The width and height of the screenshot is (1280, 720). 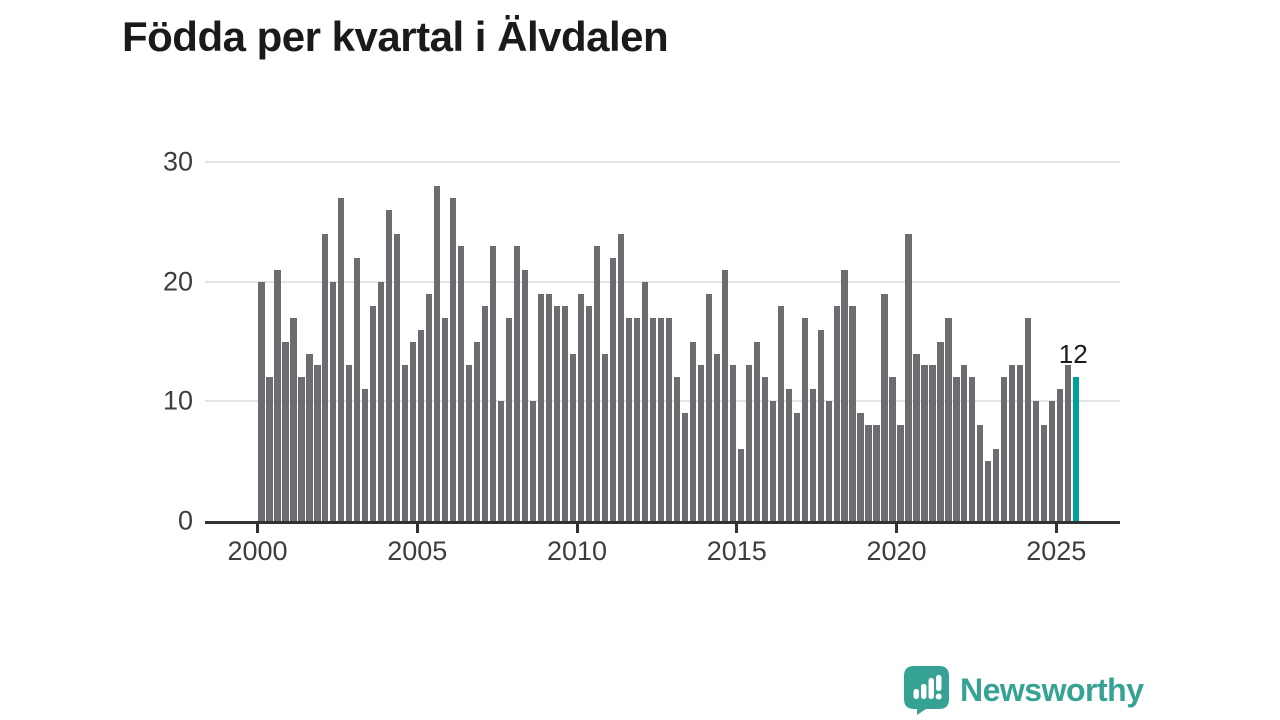 What do you see at coordinates (662, 522) in the screenshot?
I see `x-axis-line` at bounding box center [662, 522].